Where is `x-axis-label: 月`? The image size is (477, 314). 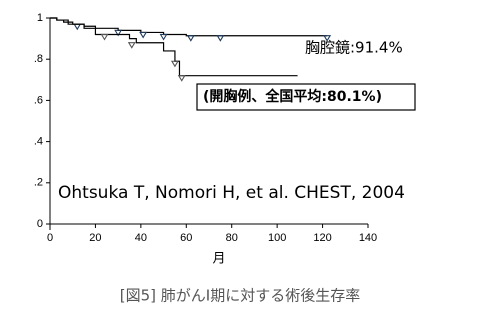
x-axis-label: 月 is located at coordinates (218, 259).